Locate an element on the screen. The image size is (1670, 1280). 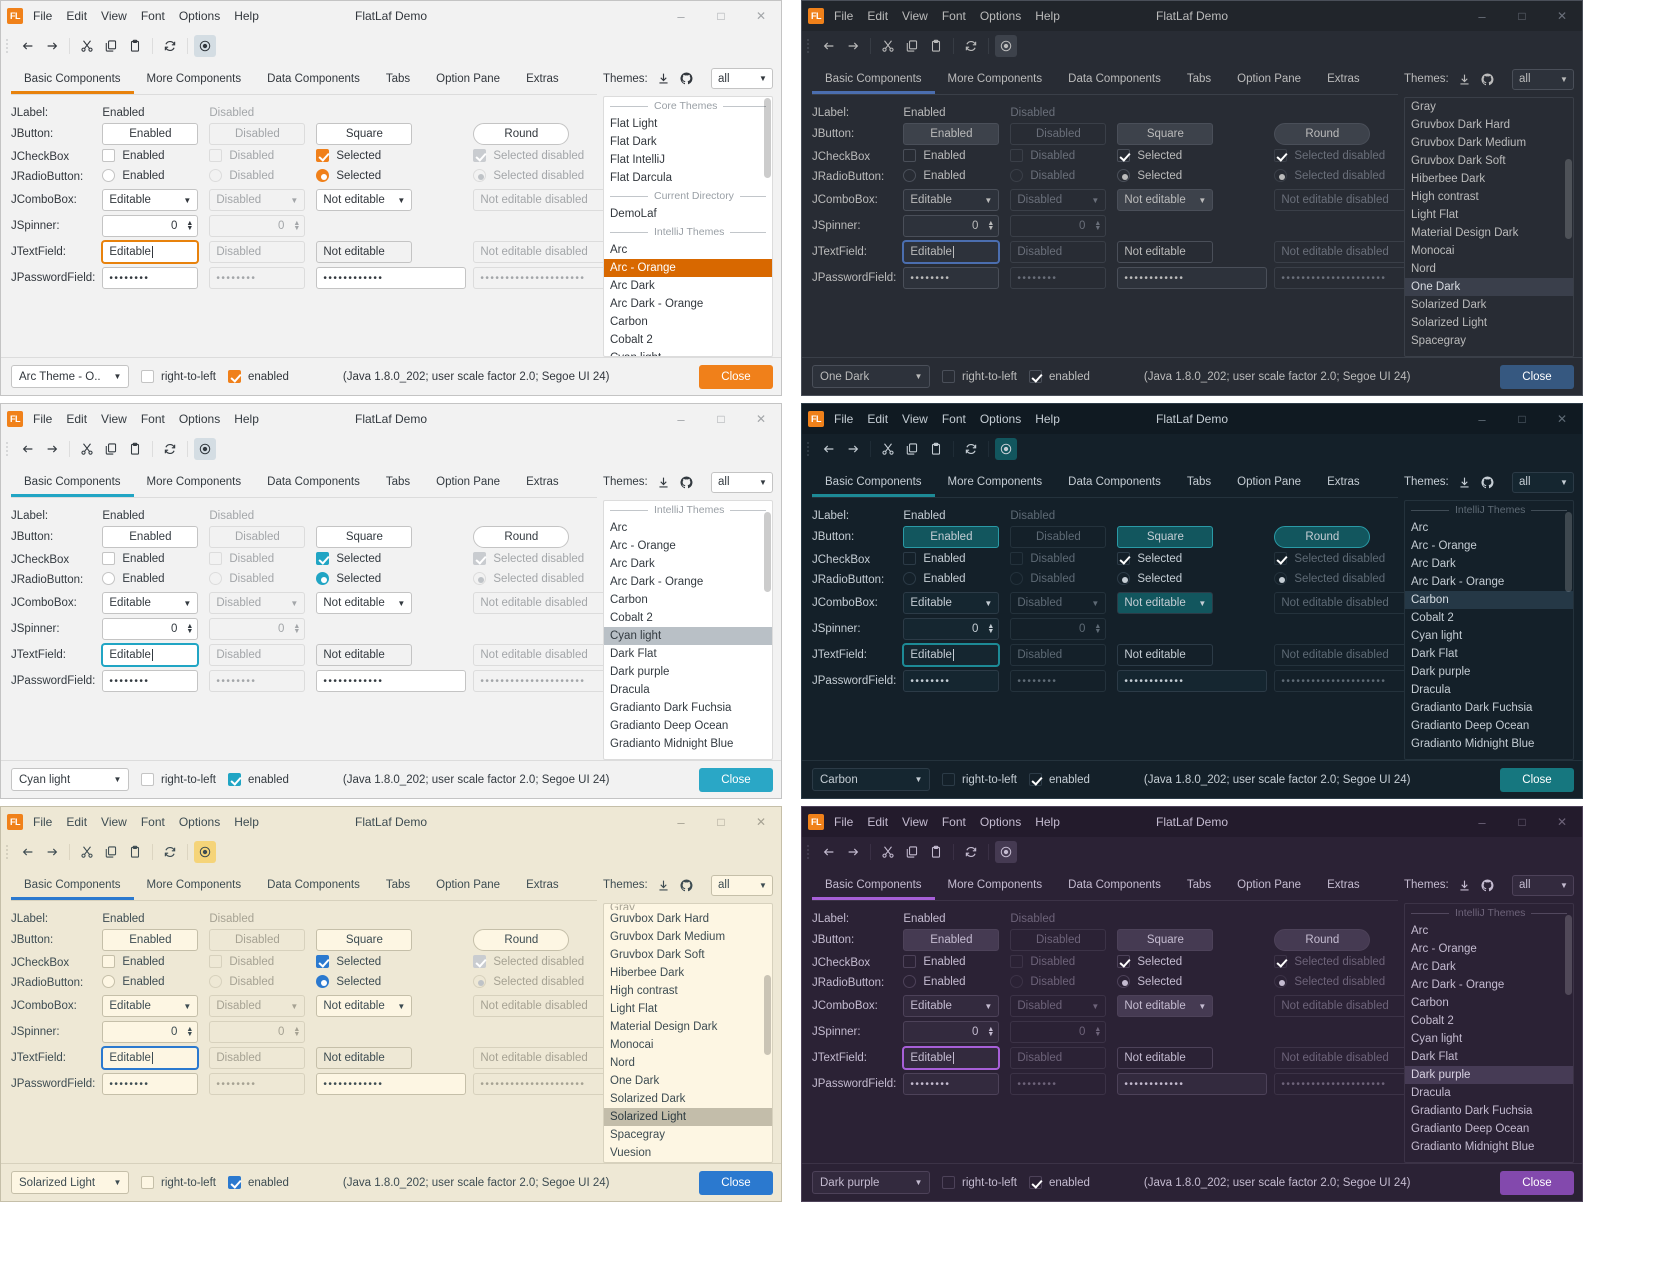
textfield-not-editable: Not editable is located at coordinates (364, 252).